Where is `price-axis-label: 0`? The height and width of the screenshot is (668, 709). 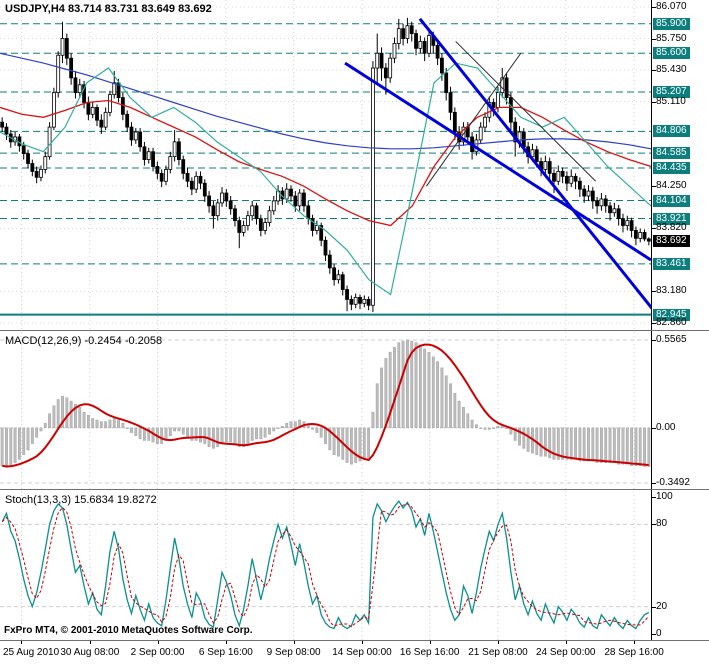
price-axis-label: 0 is located at coordinates (659, 633).